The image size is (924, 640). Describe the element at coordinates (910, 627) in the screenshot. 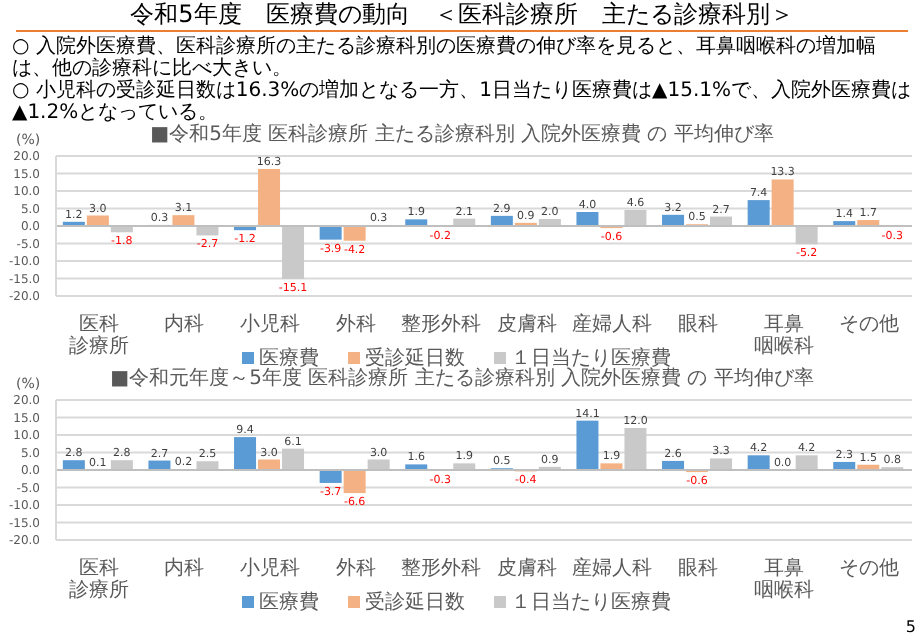

I see `text: 5` at that location.